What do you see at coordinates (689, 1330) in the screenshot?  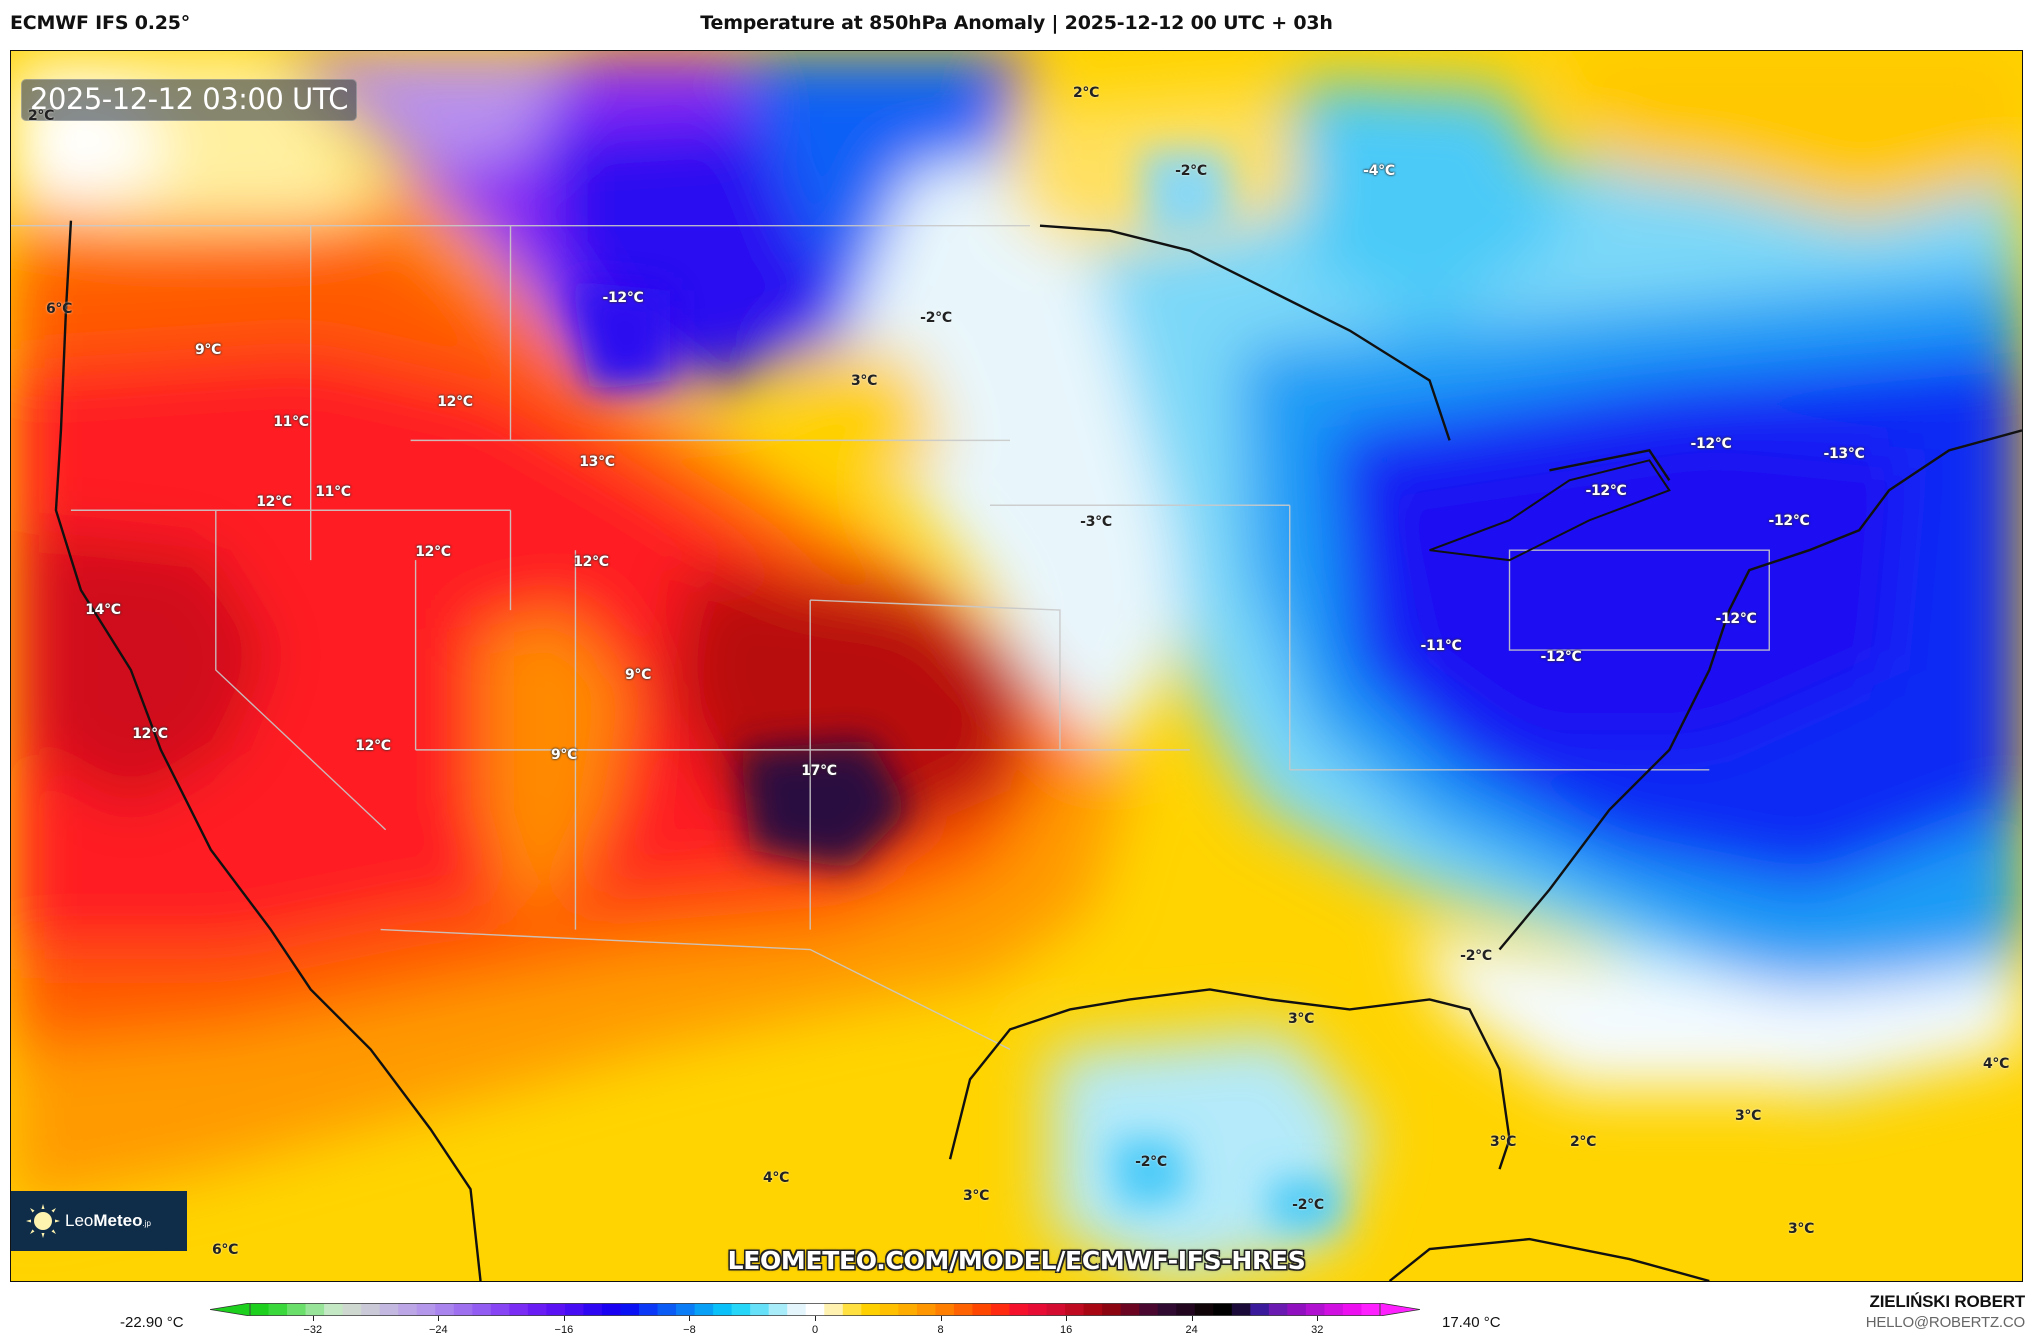 I see `colorbar-tick-label: −8` at bounding box center [689, 1330].